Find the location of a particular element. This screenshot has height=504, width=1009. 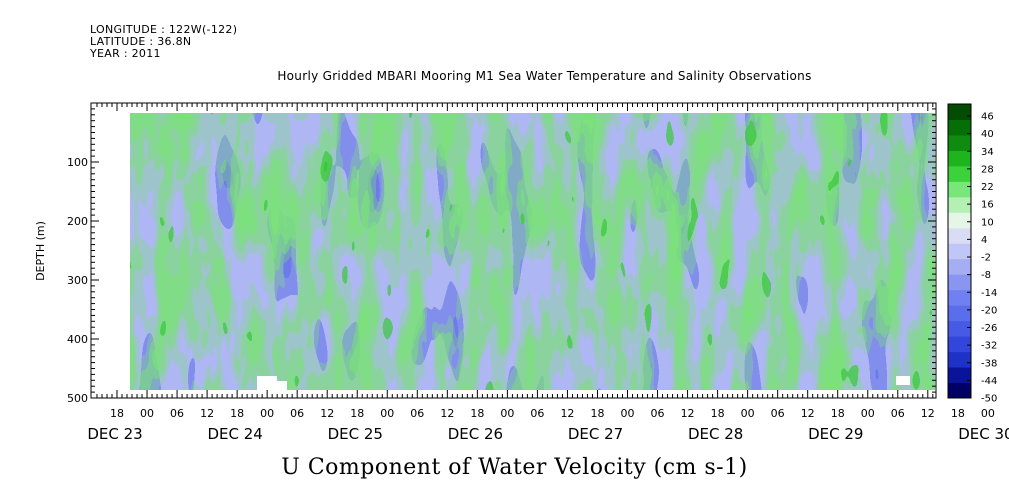

colorbar-frame is located at coordinates (959, 251).